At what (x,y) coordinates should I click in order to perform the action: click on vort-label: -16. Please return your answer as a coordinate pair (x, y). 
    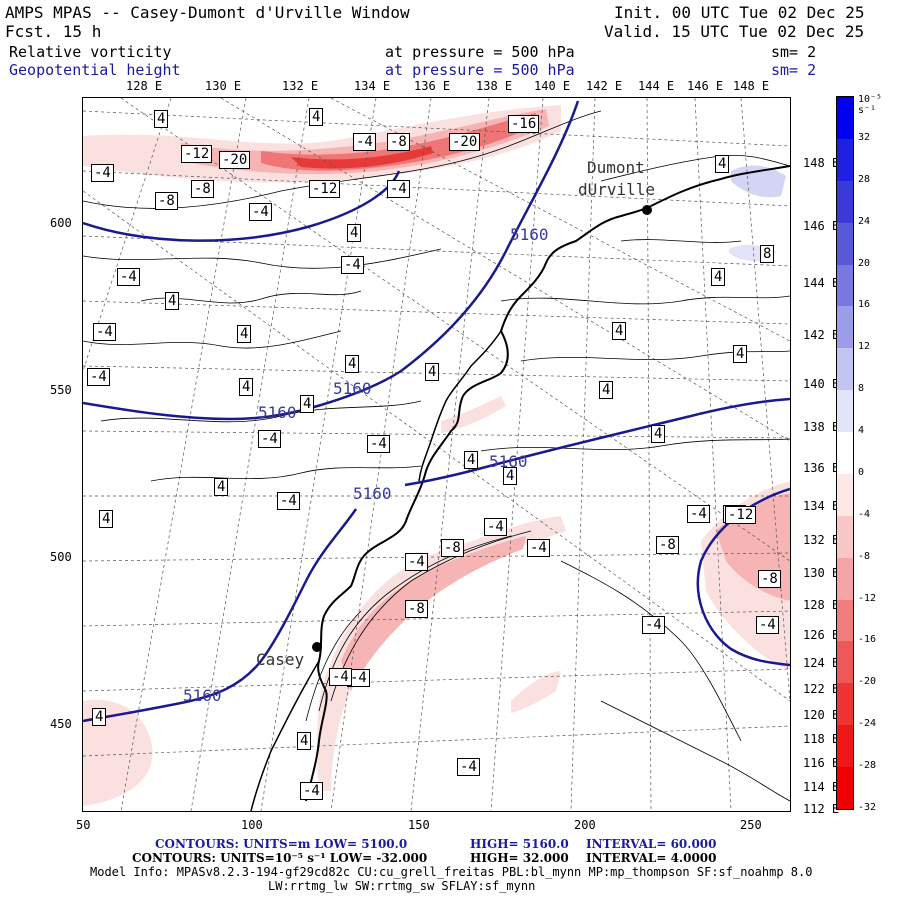
    Looking at the image, I should click on (524, 124).